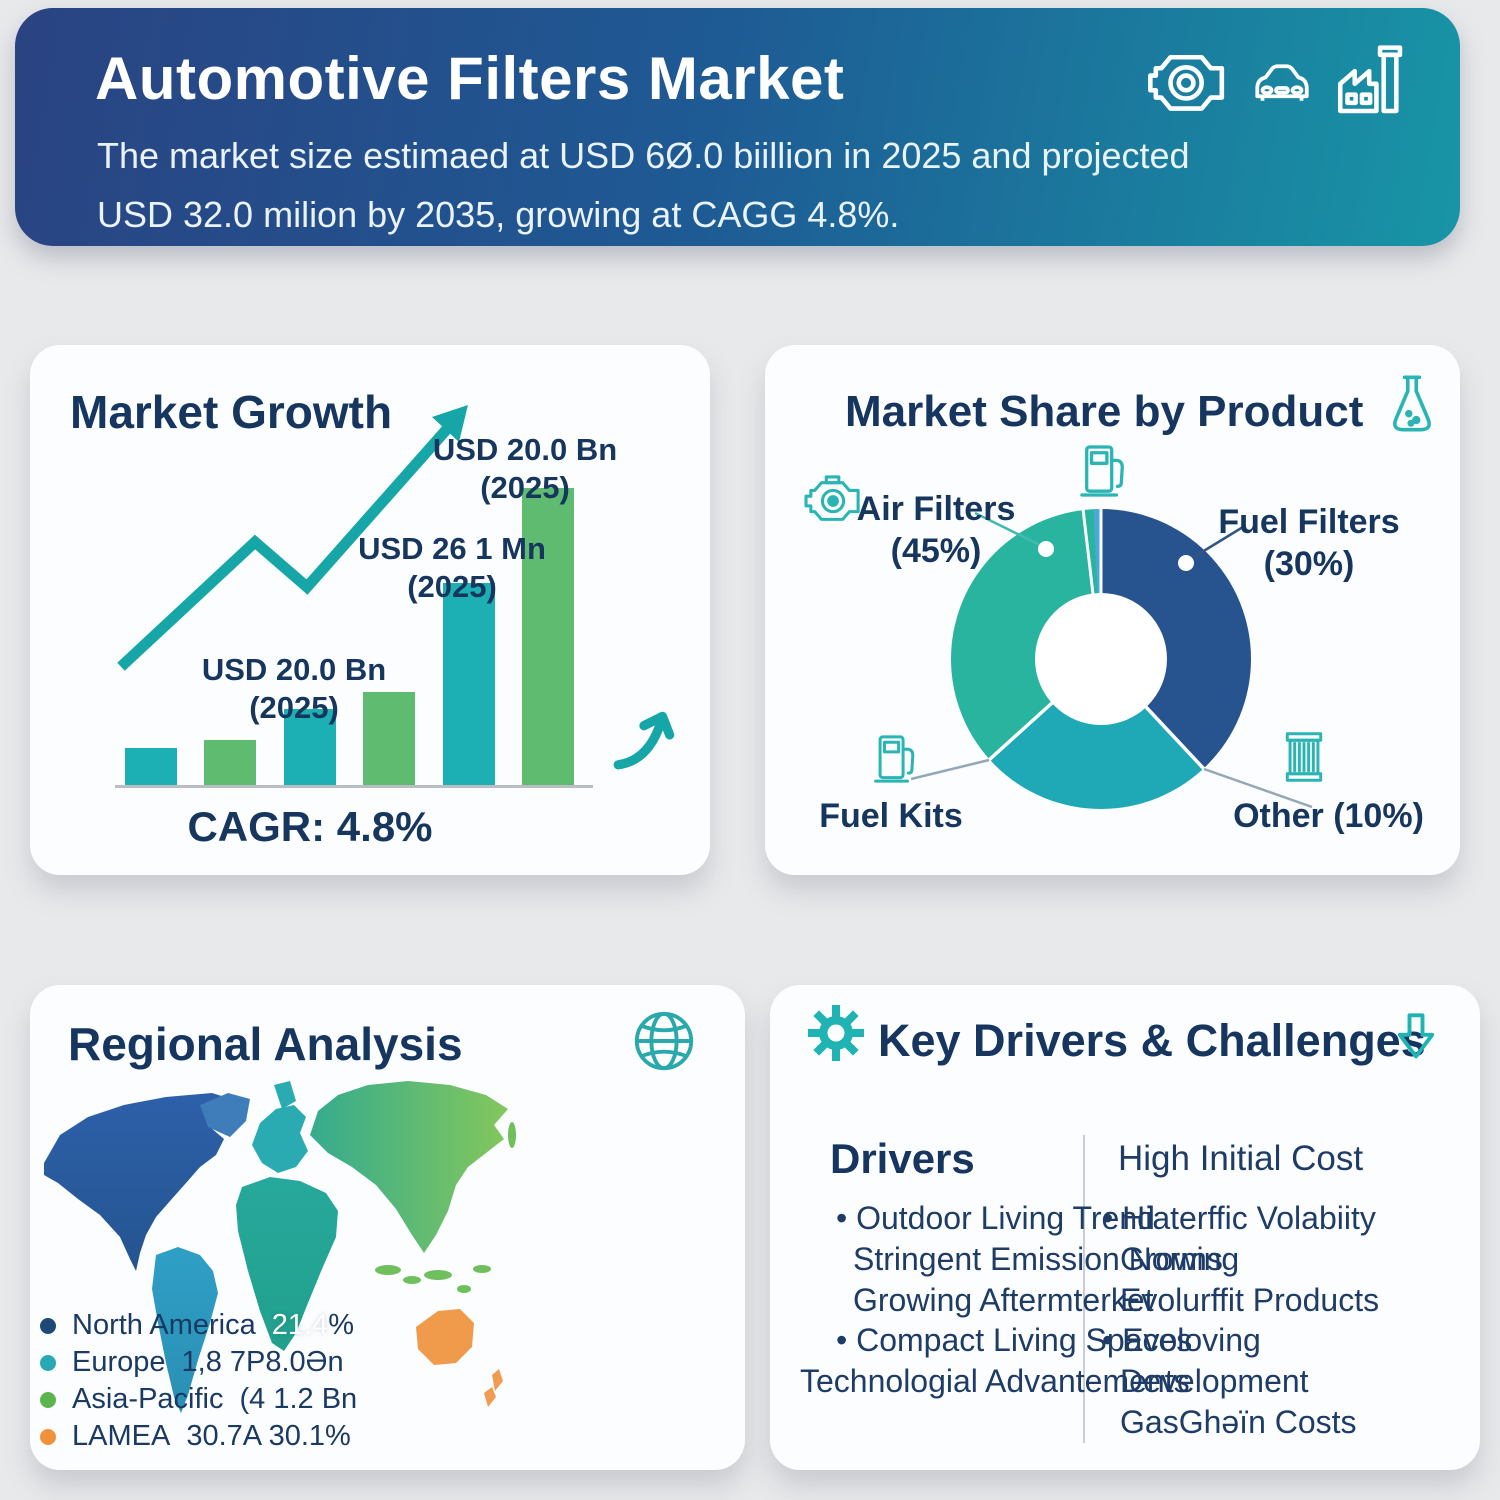  I want to click on air-filter-engine-icon, so click(834, 504).